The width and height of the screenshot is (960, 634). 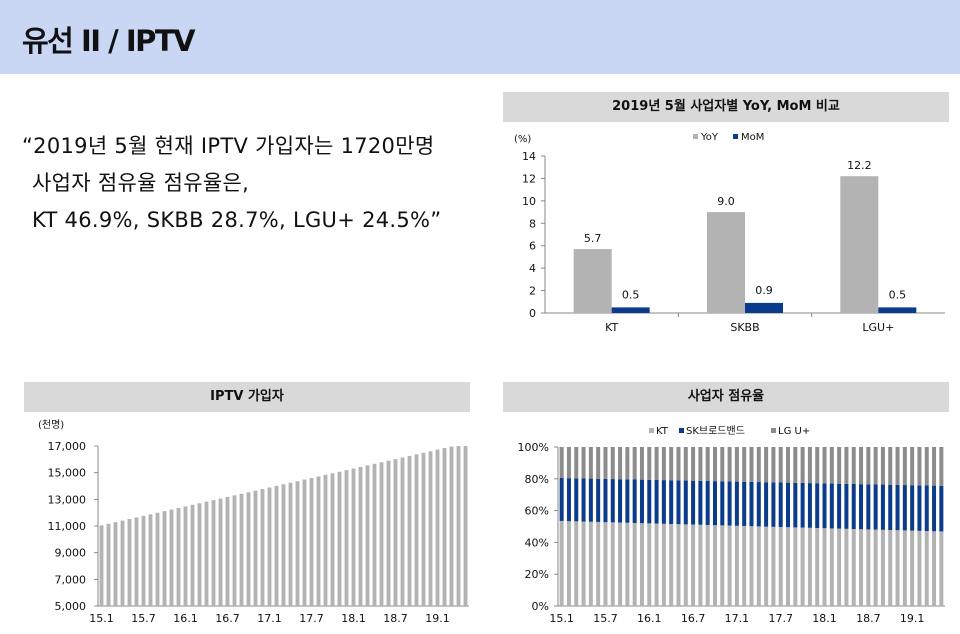 What do you see at coordinates (529, 178) in the screenshot?
I see `y-tick-label: 12` at bounding box center [529, 178].